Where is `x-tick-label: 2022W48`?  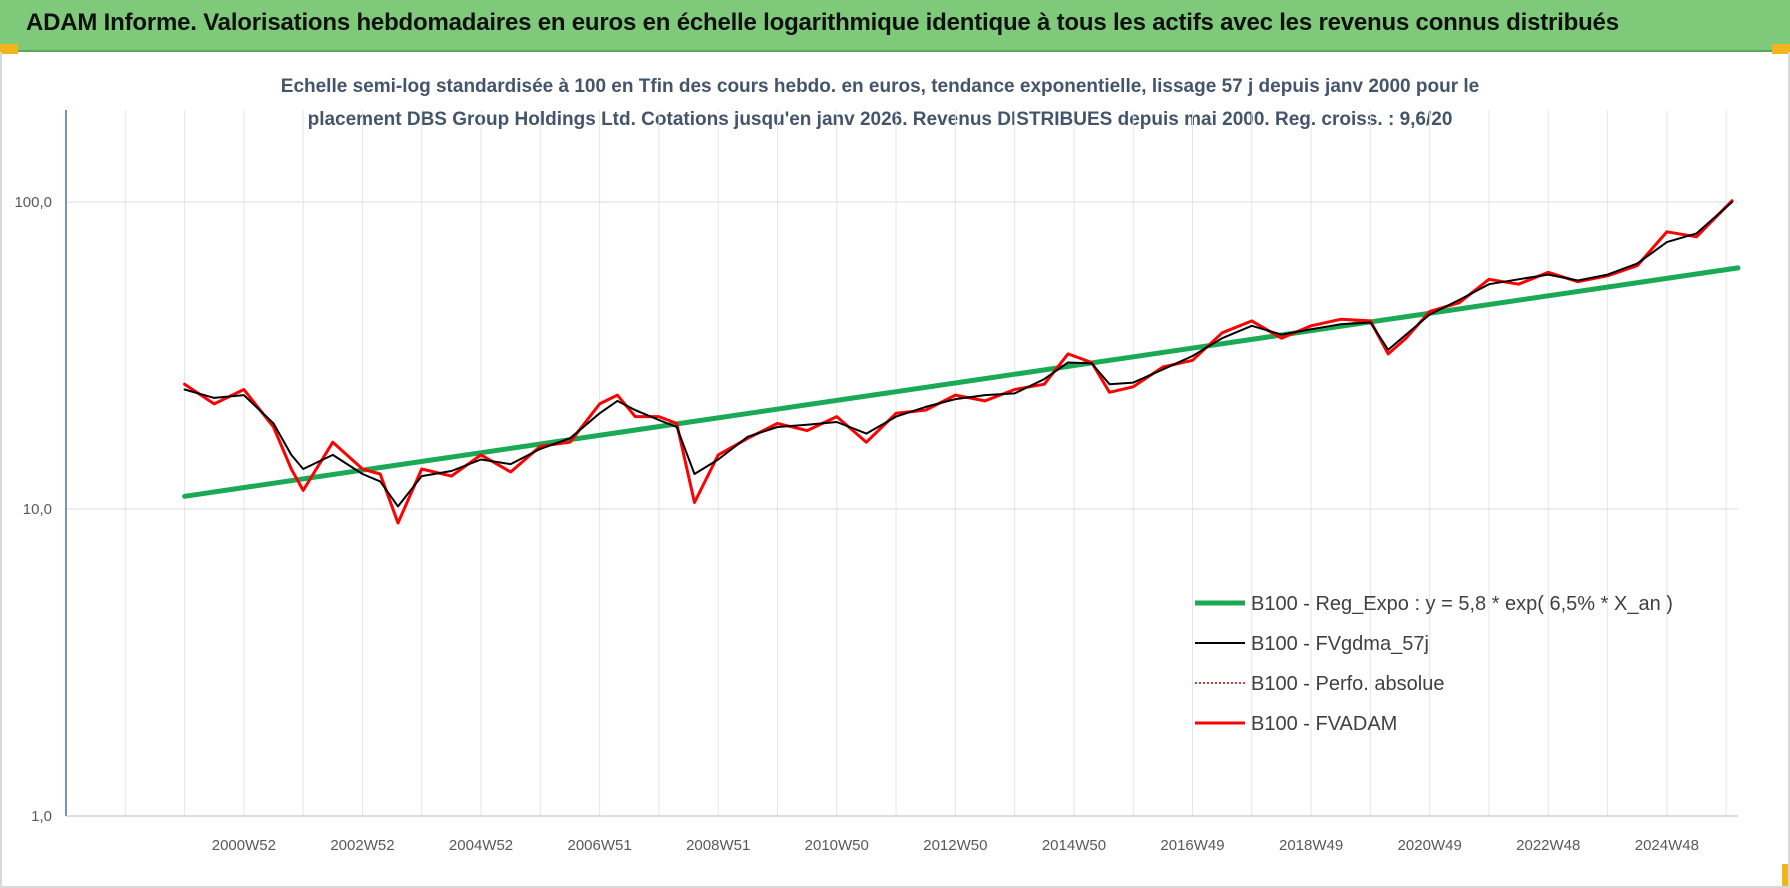 x-tick-label: 2022W48 is located at coordinates (1548, 845).